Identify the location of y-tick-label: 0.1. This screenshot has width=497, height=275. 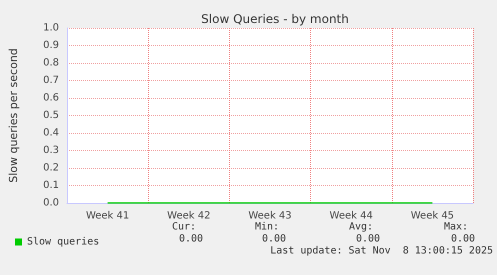
(51, 185).